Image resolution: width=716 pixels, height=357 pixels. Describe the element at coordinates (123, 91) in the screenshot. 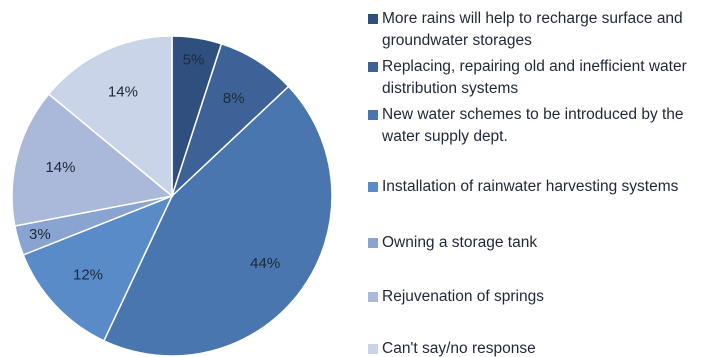

I see `pie-slice-label-7: 14%` at that location.